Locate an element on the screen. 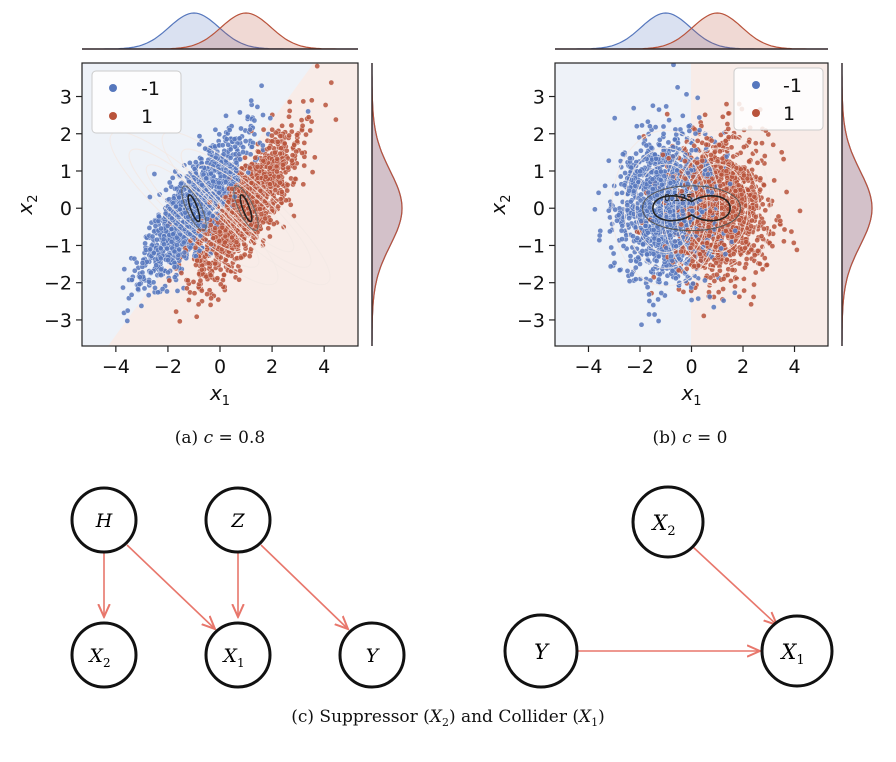 The height and width of the screenshot is (762, 896). x-tick-label: 0 is located at coordinates (220, 367).